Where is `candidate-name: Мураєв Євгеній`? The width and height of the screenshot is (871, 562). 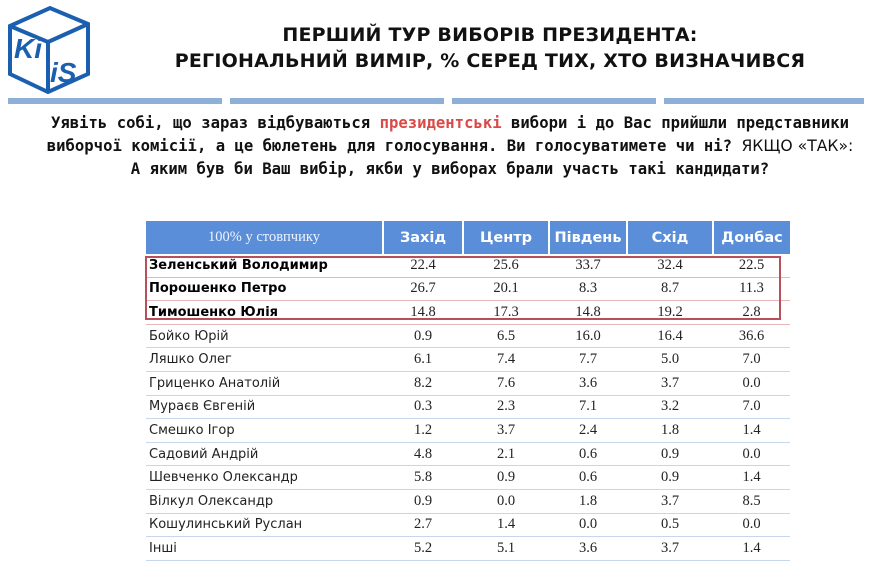
candidate-name: Мураєв Євгеній is located at coordinates (264, 407).